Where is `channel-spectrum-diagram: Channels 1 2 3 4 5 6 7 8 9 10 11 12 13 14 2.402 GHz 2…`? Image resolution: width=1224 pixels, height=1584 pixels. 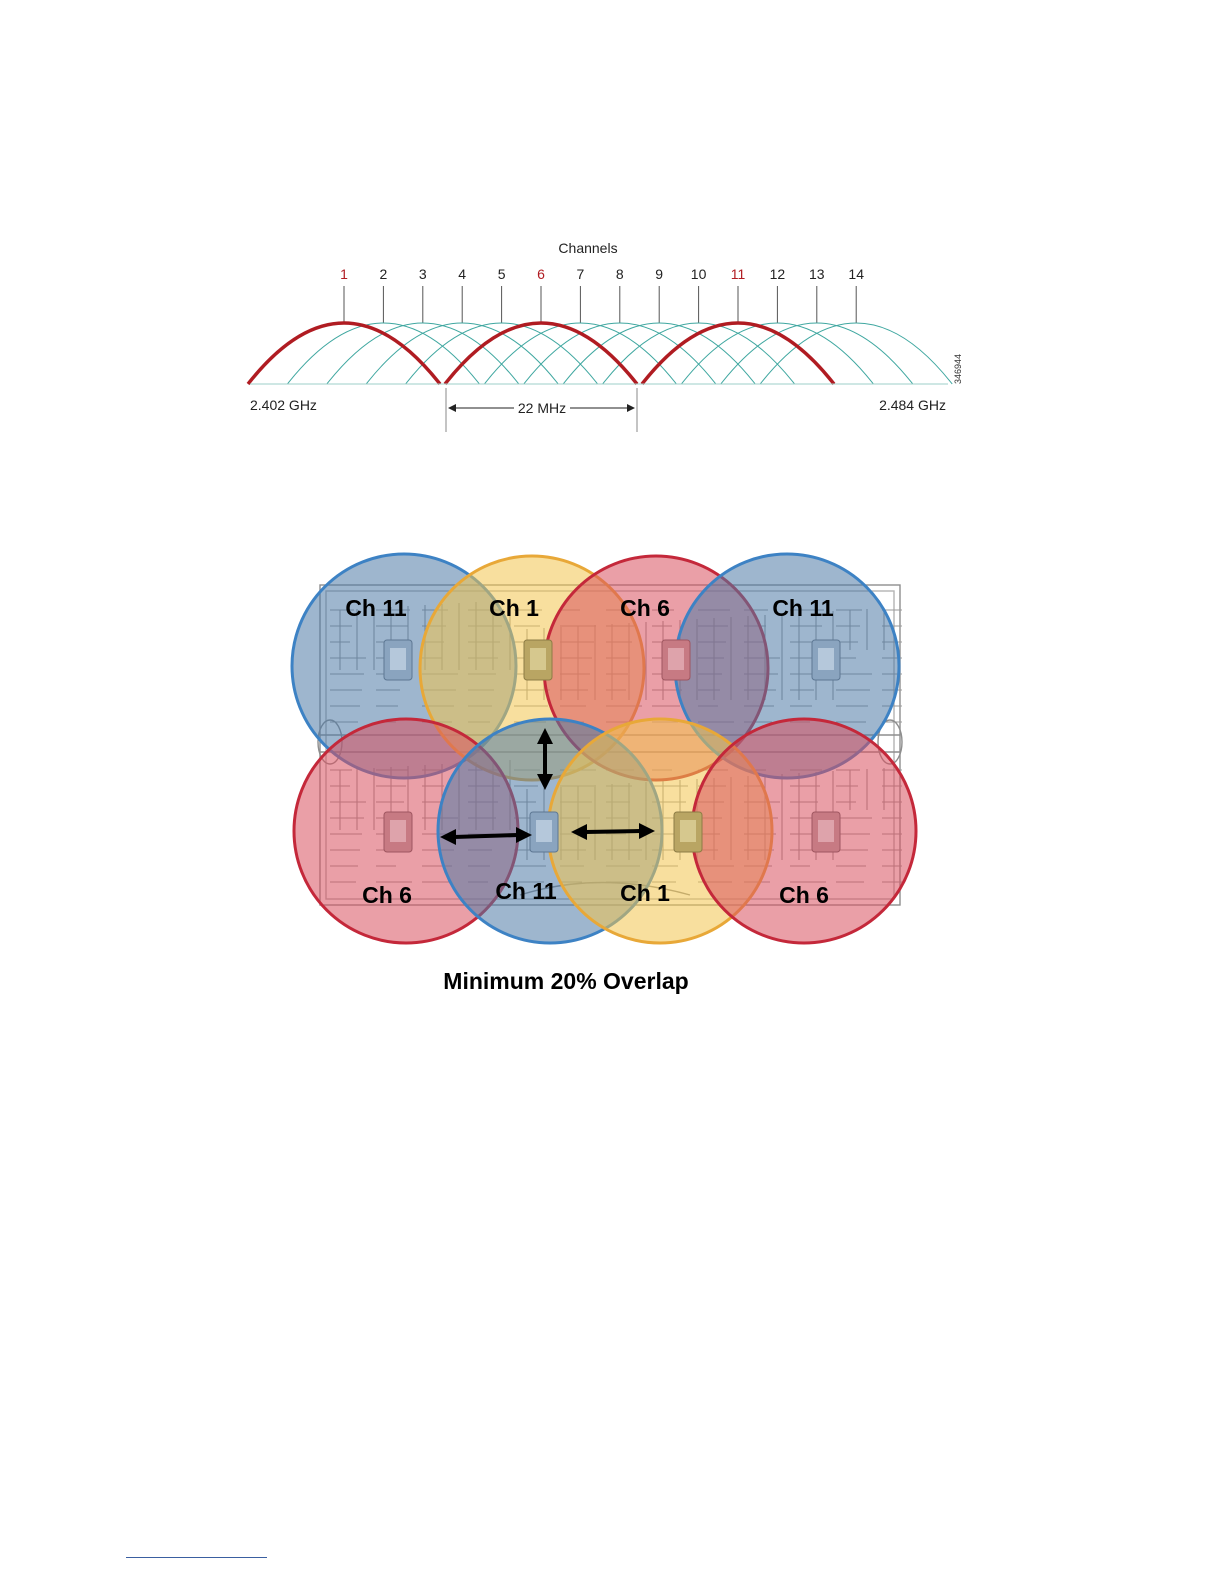 channel-spectrum-diagram: Channels 1 2 3 4 5 6 7 8 9 10 11 12 13 14 2.402 GHz 2… is located at coordinates (604, 336).